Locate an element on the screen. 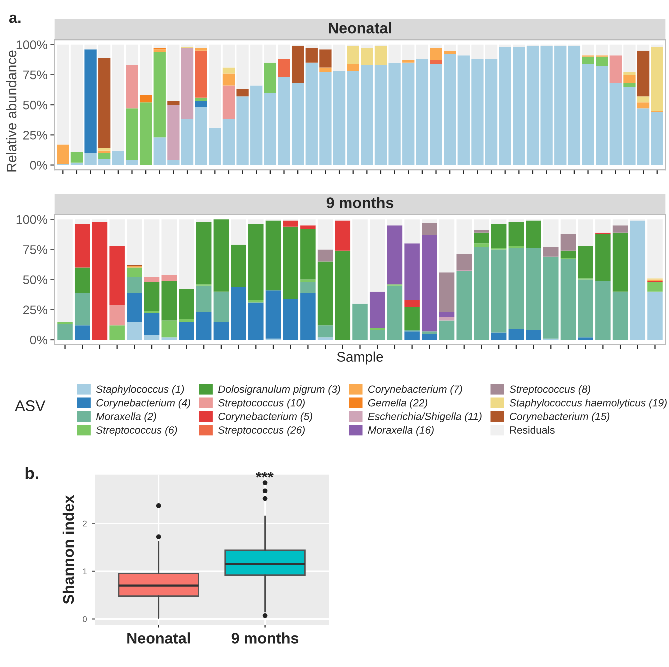 This screenshot has height=667, width=669. y-axis-title: Relative abundance is located at coordinates (11, 111).